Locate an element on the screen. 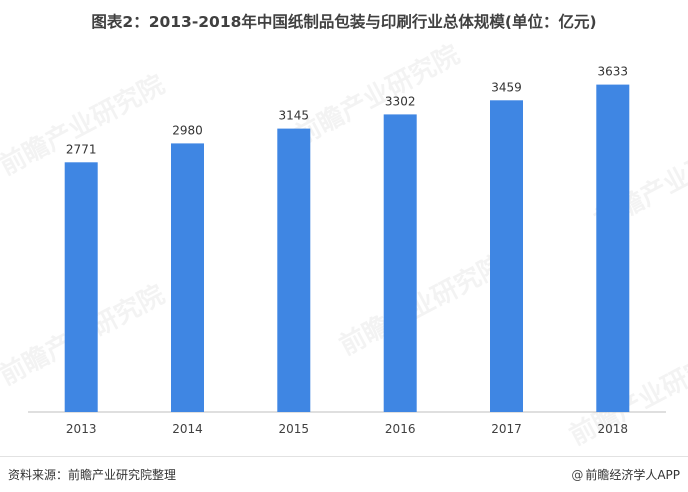 The image size is (688, 492). x-tick-label-2014: 2014 is located at coordinates (187, 429).